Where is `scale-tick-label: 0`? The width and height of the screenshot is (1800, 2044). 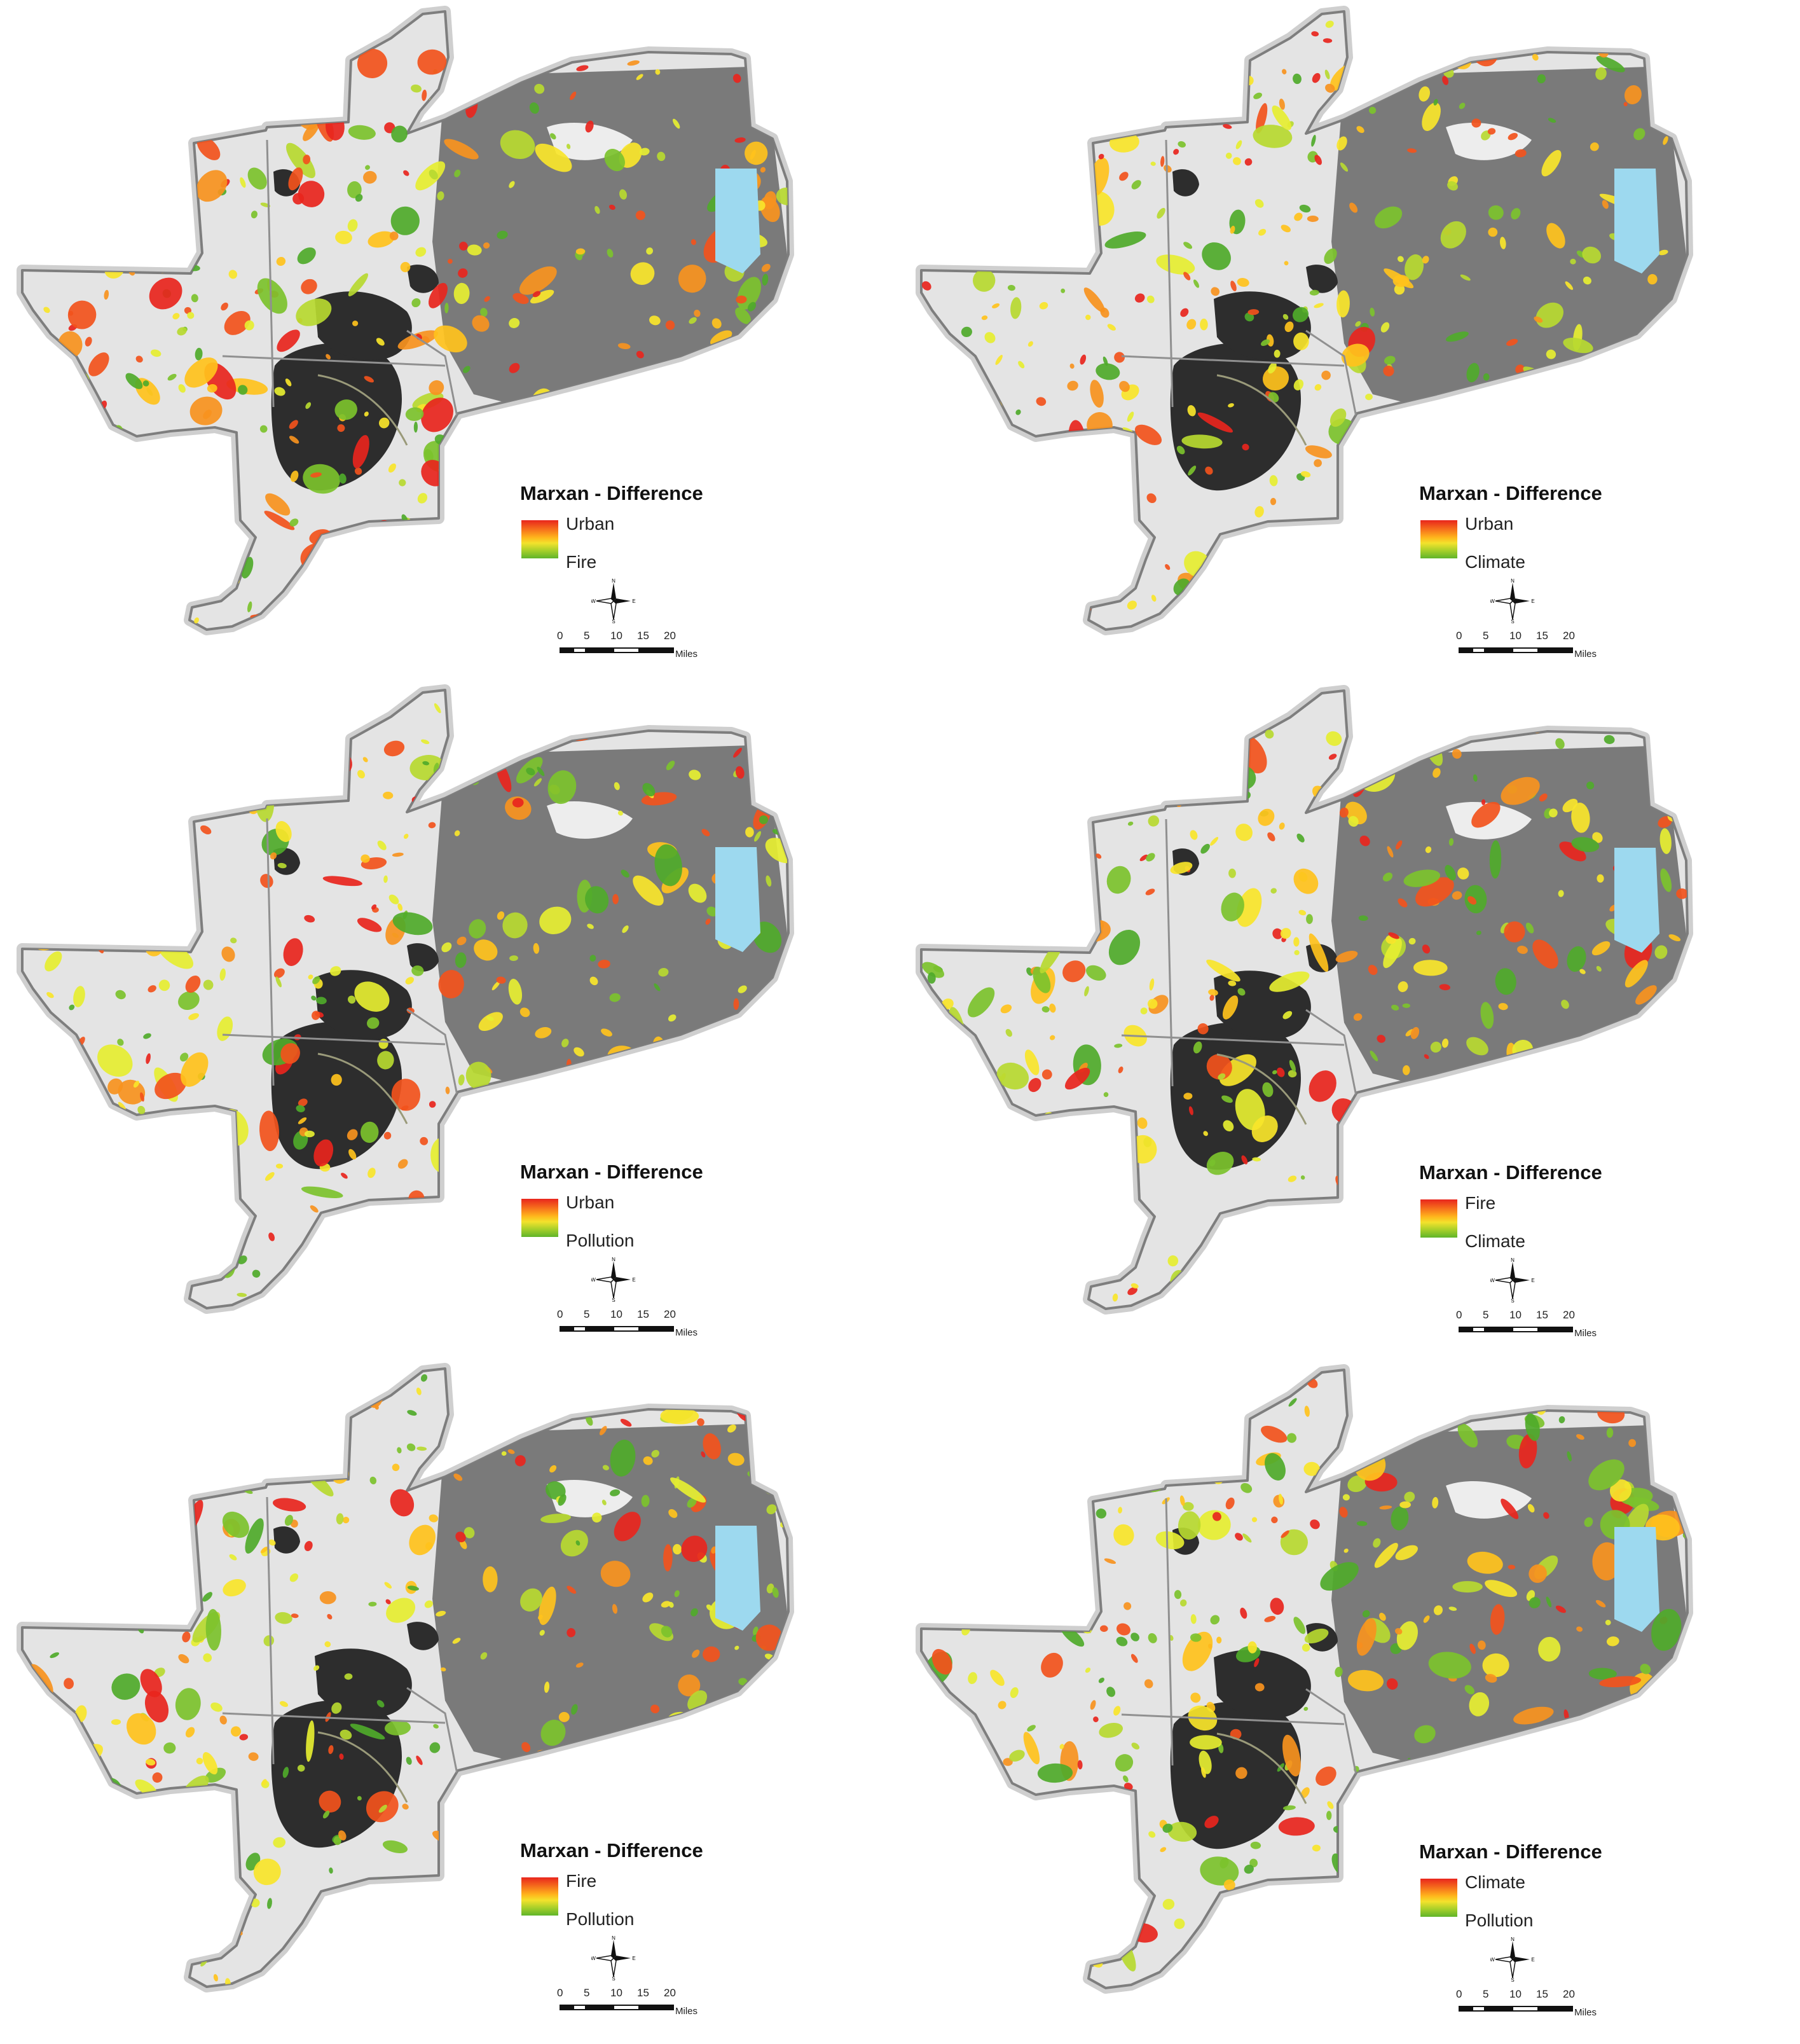 scale-tick-label: 0 is located at coordinates (1459, 1315).